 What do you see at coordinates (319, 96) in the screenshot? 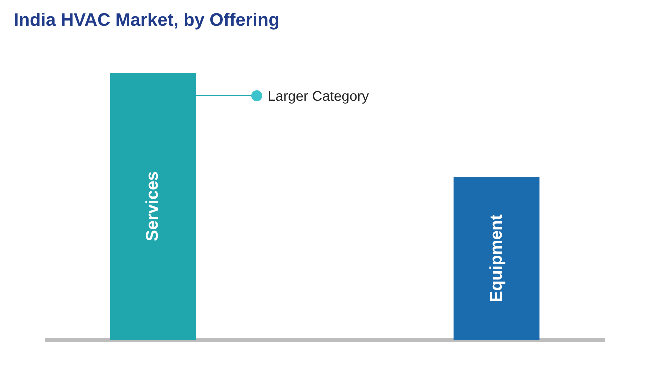
I see `annotation: Larger Category` at bounding box center [319, 96].